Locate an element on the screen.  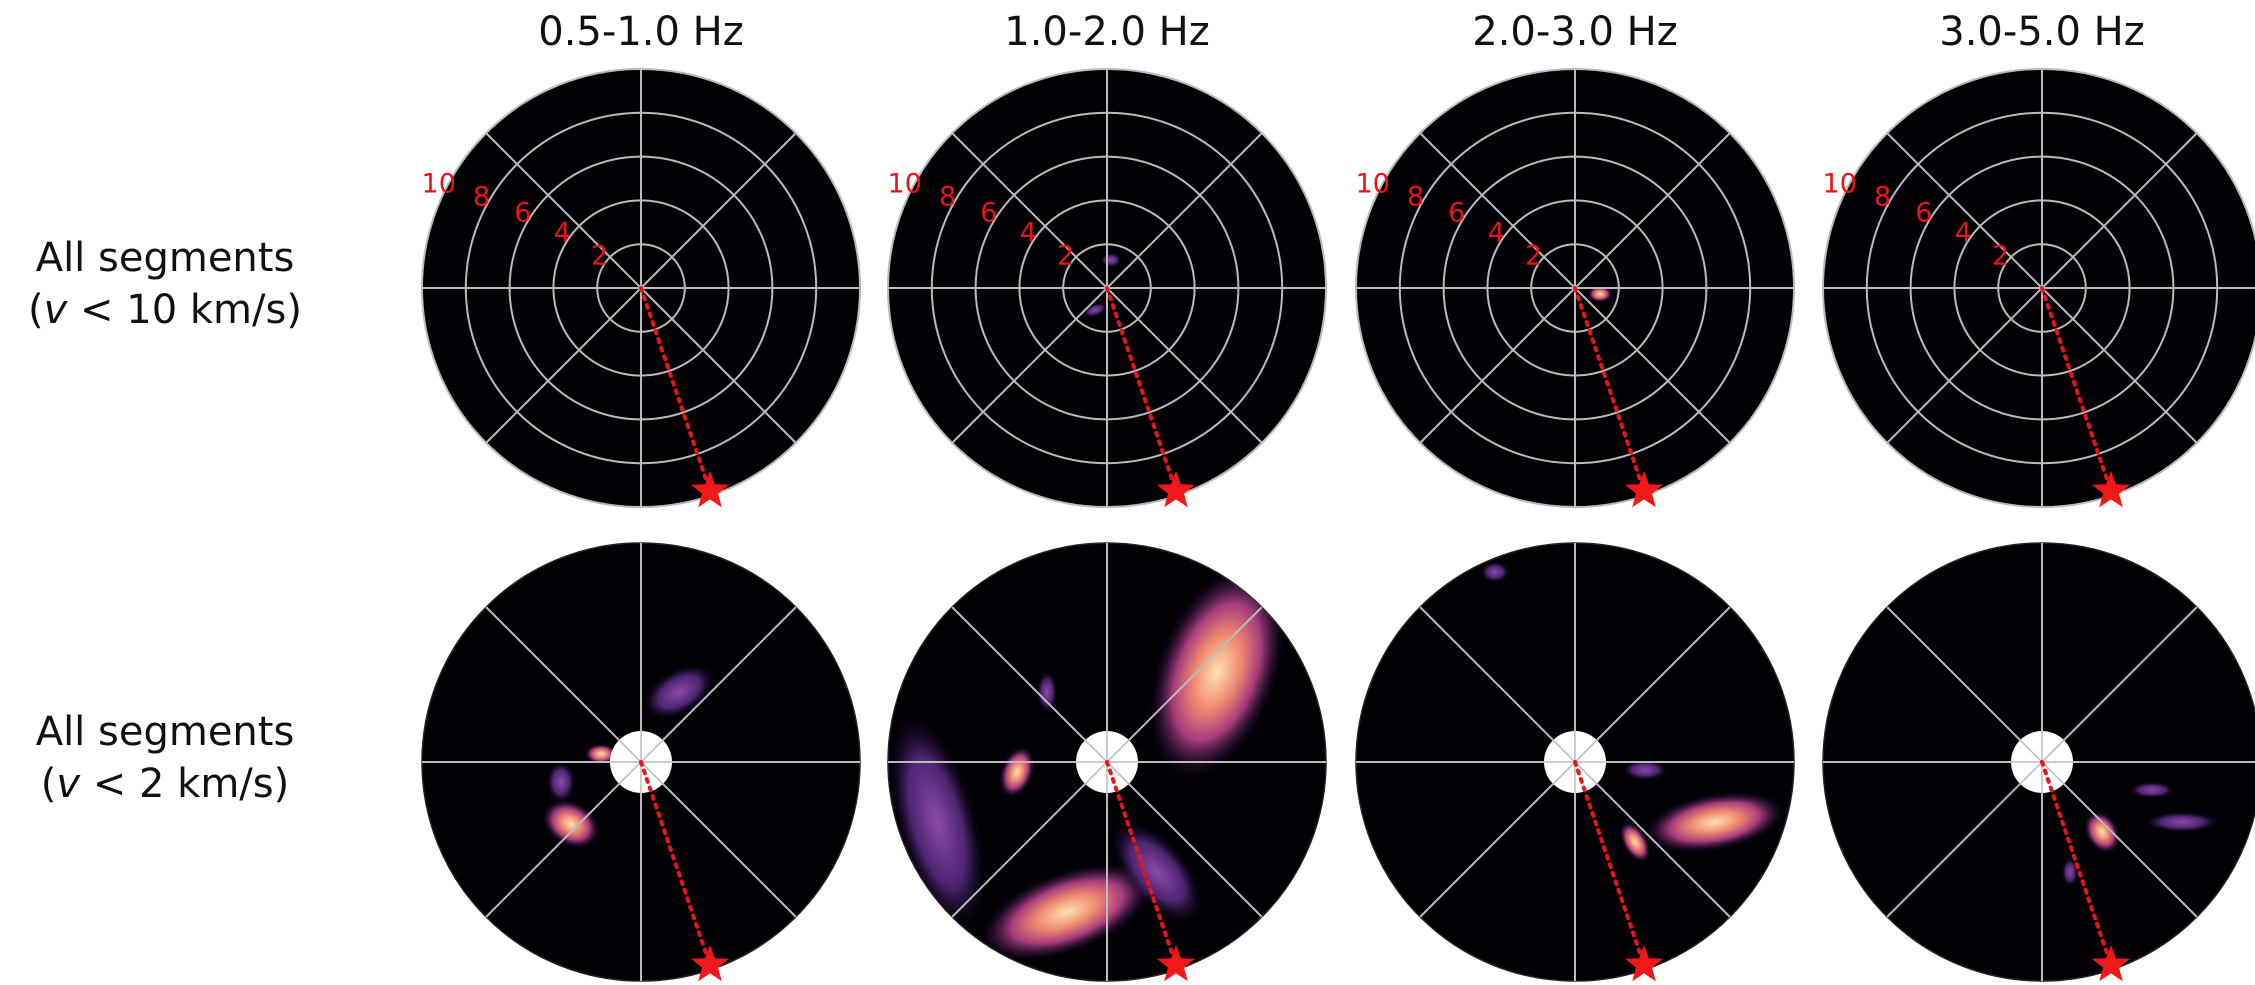
row-label-part: < 10 km/s) is located at coordinates (184, 310).